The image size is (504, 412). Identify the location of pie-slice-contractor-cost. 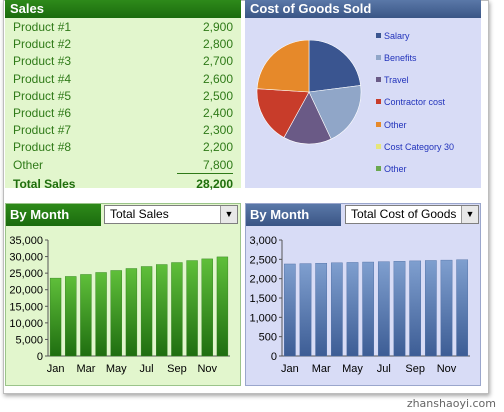
(283, 113).